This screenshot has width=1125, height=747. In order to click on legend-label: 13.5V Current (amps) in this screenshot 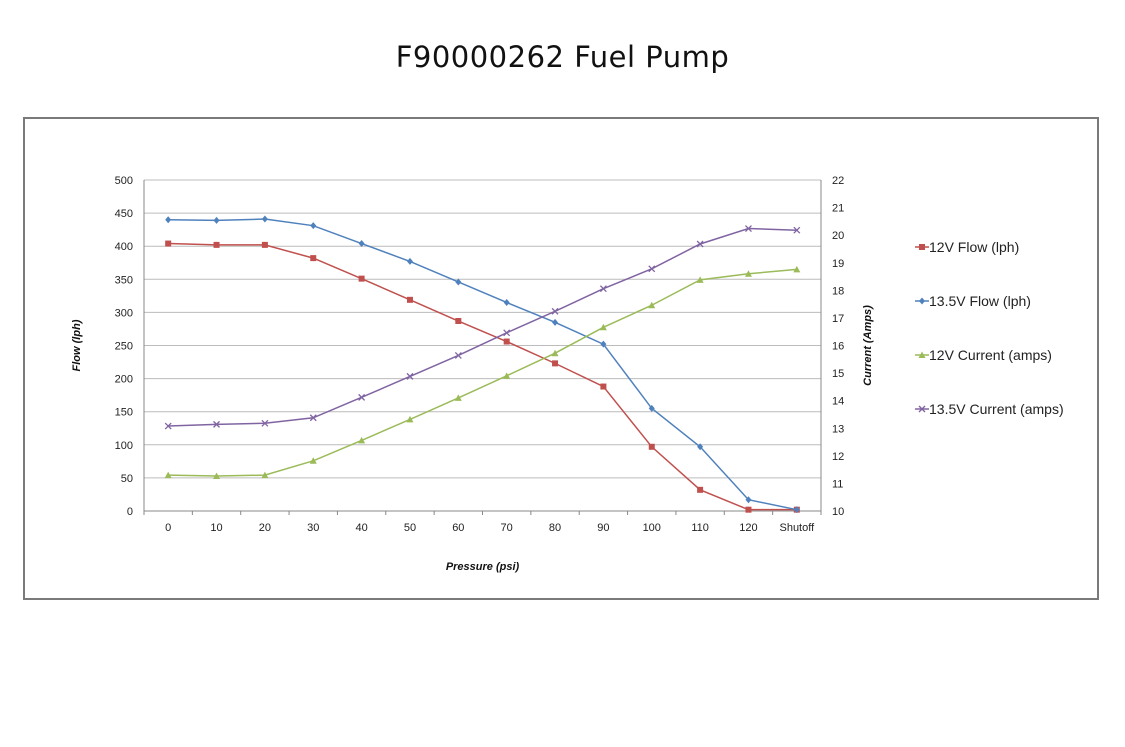, I will do `click(996, 409)`.